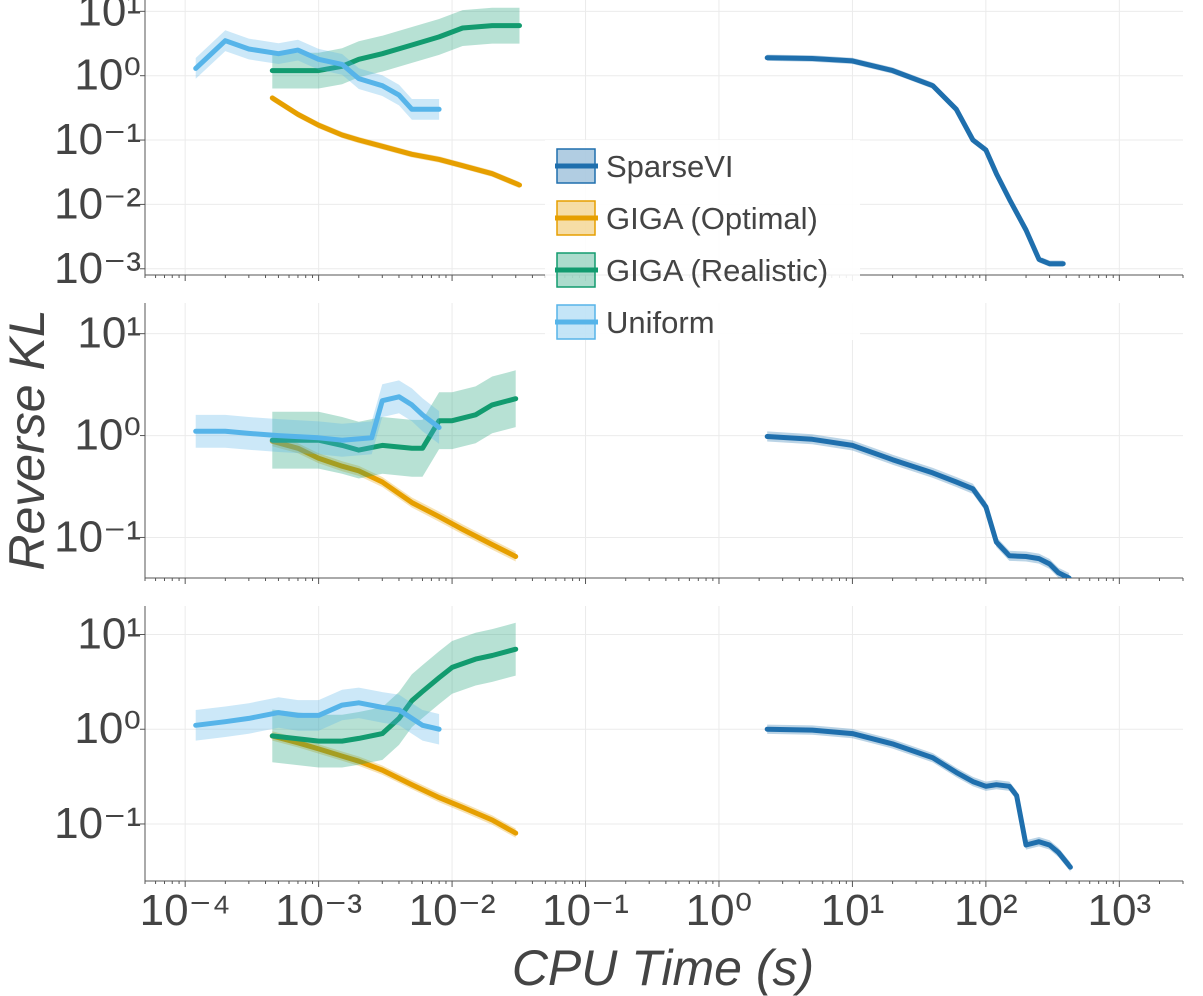 This screenshot has width=1203, height=996. I want to click on legend-entry-uniform: Uniform, so click(635, 322).